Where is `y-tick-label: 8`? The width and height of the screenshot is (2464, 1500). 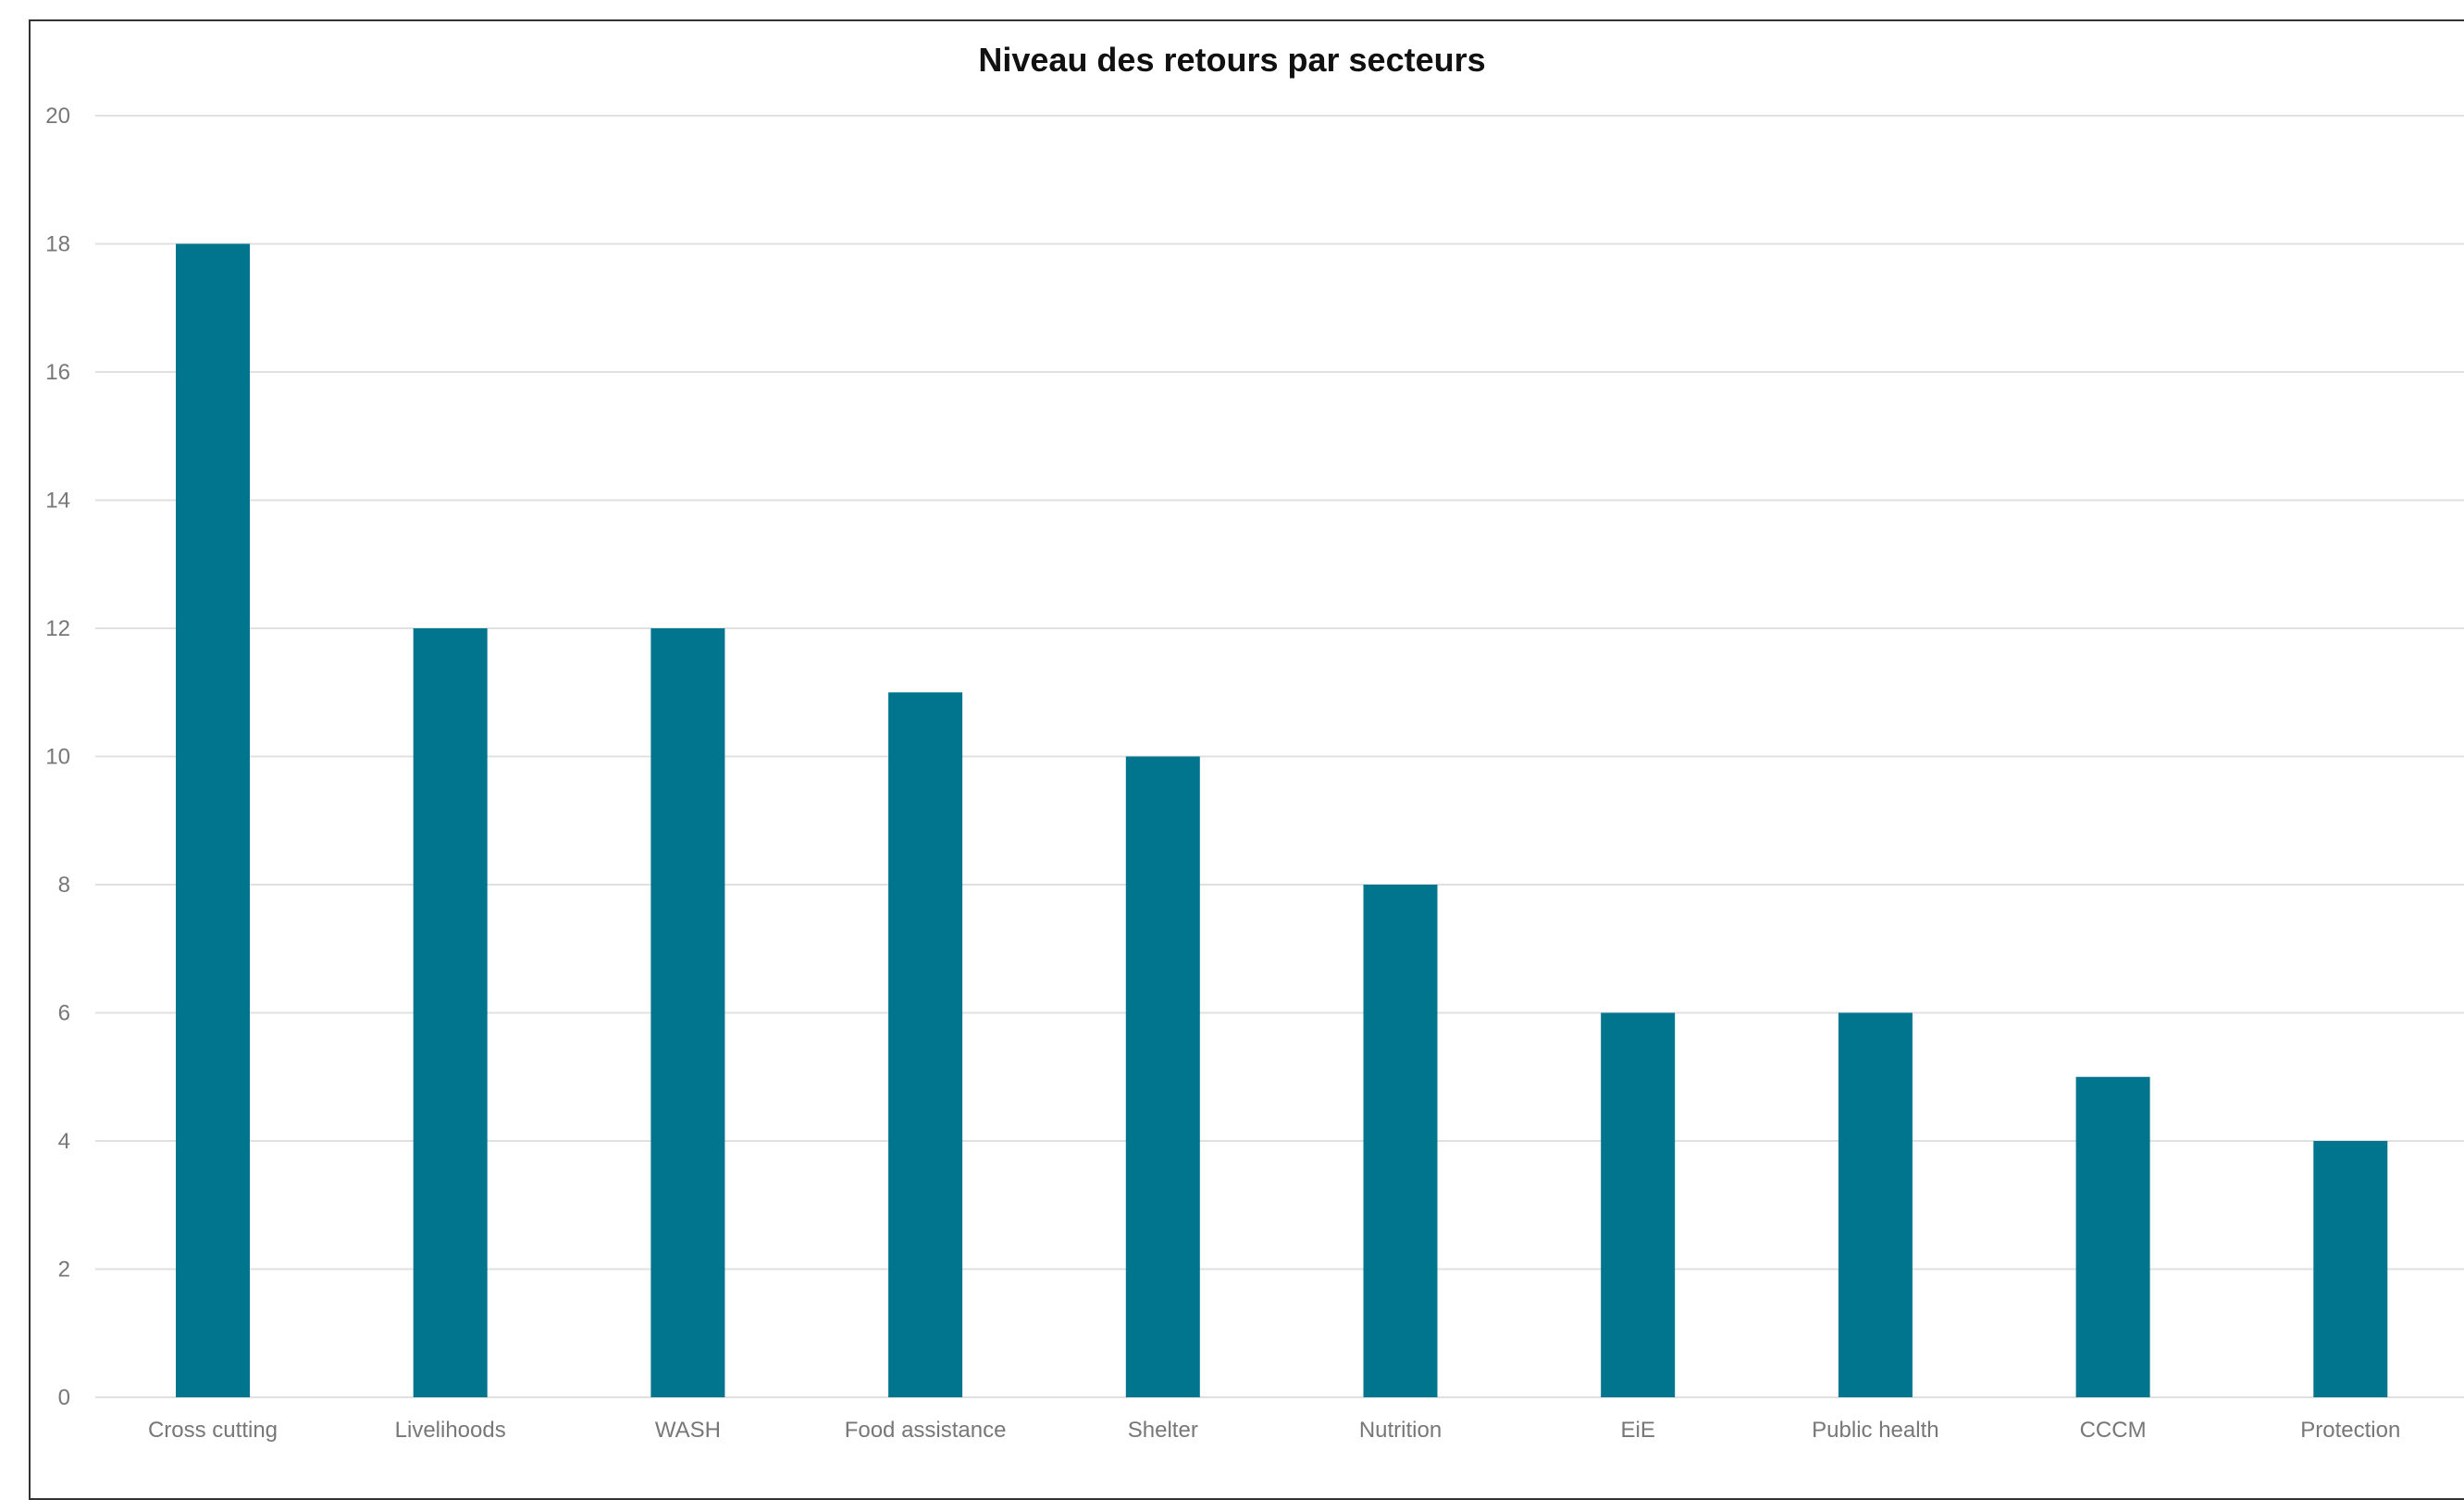 y-tick-label: 8 is located at coordinates (64, 885).